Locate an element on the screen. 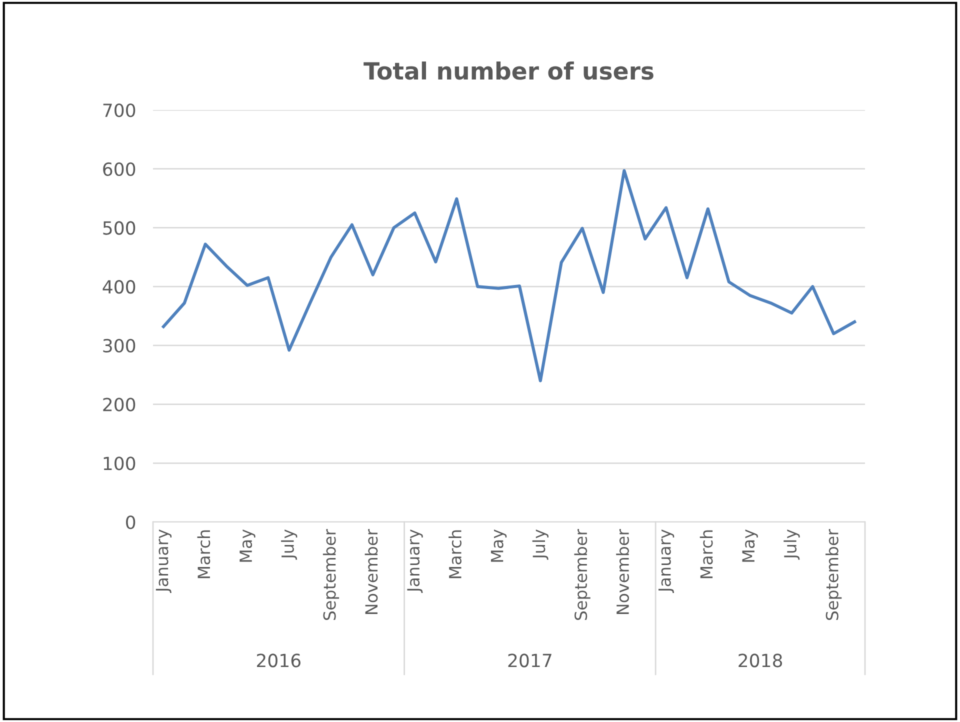  y-tick-label: 400 is located at coordinates (119, 287).